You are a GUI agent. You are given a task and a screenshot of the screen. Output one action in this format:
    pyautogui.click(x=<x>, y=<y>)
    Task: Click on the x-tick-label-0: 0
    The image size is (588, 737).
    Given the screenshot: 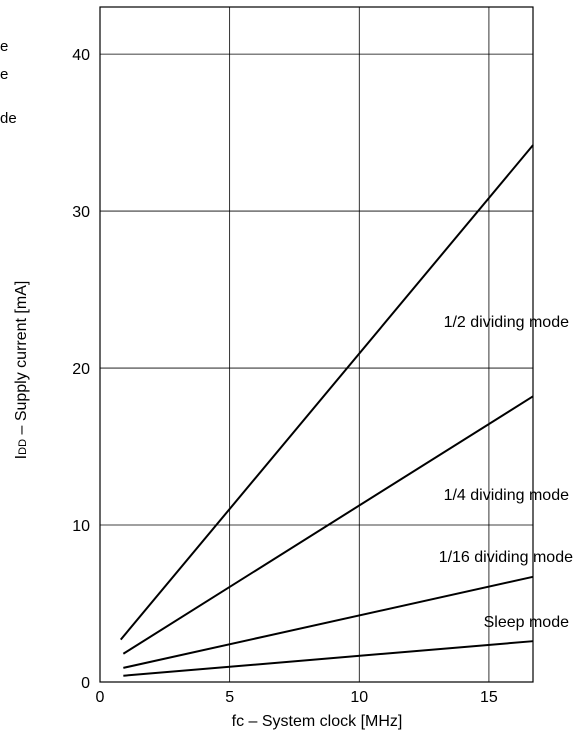 What is the action you would take?
    pyautogui.click(x=100, y=697)
    